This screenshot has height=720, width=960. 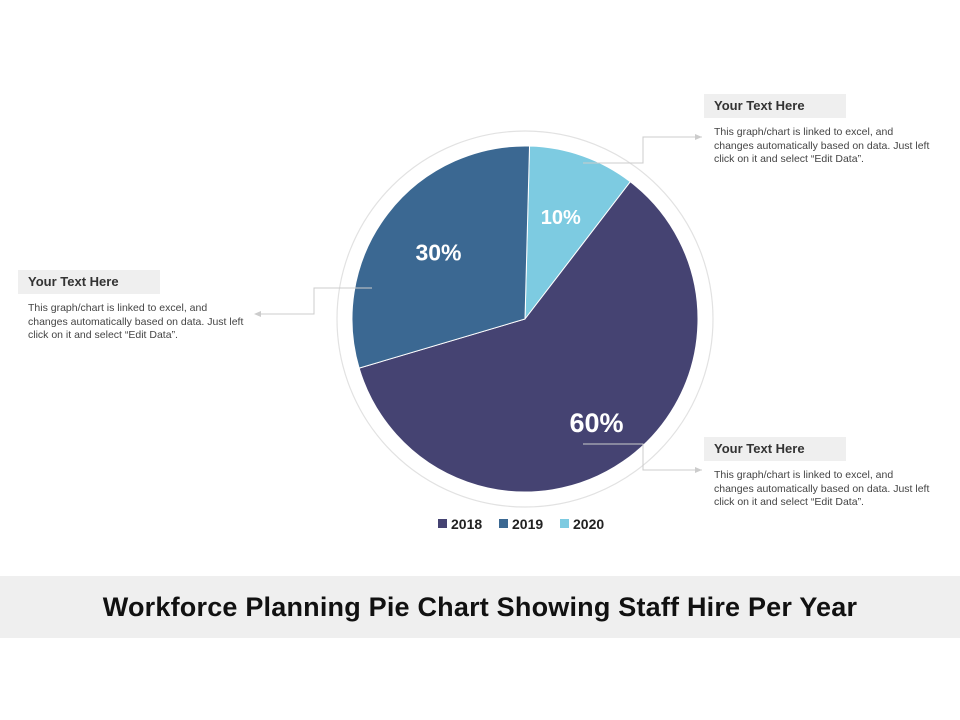 I want to click on slice-label-2019: 30%, so click(x=438, y=253).